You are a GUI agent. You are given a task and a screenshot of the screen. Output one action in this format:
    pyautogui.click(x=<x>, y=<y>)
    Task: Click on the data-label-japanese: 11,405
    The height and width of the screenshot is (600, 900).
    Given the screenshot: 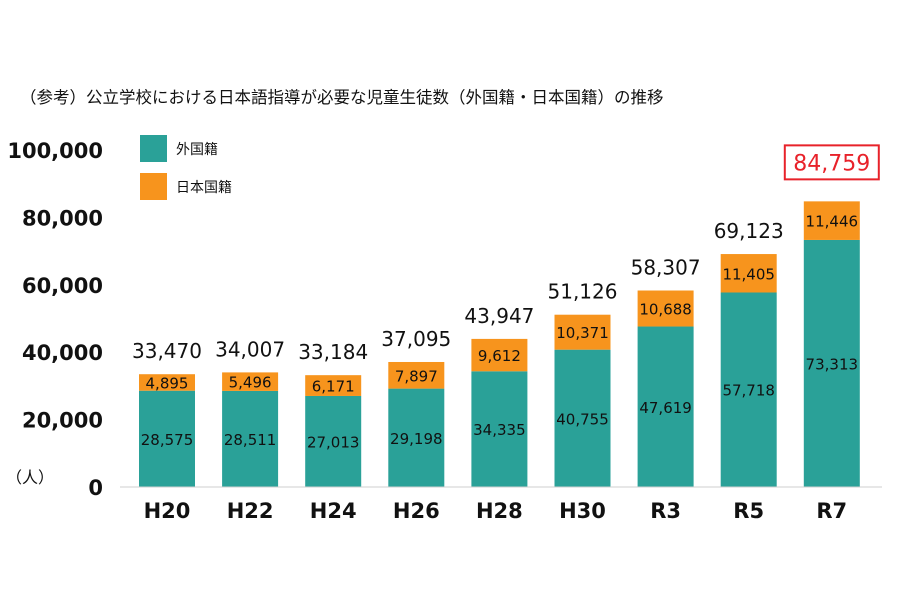 What is the action you would take?
    pyautogui.click(x=748, y=274)
    